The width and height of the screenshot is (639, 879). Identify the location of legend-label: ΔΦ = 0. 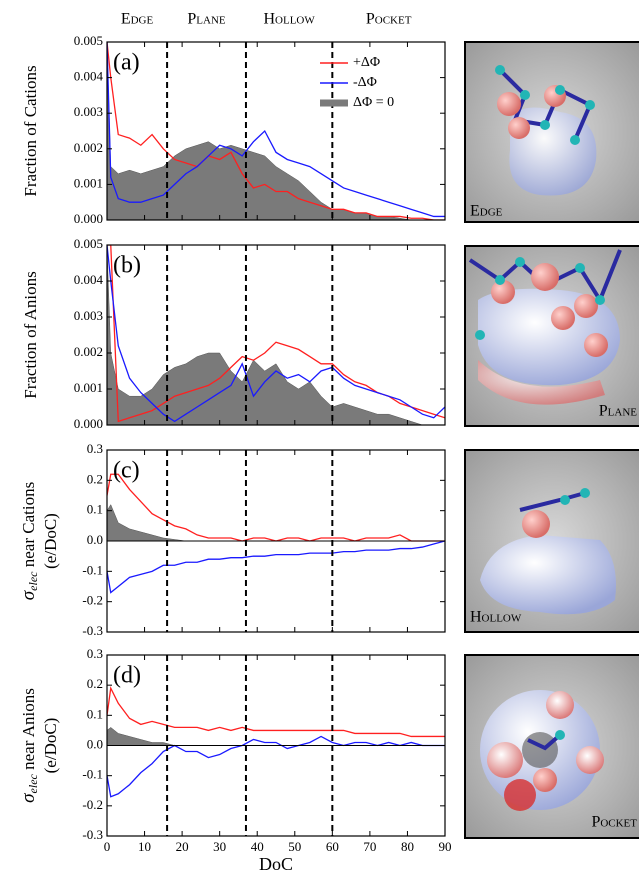
(373, 102).